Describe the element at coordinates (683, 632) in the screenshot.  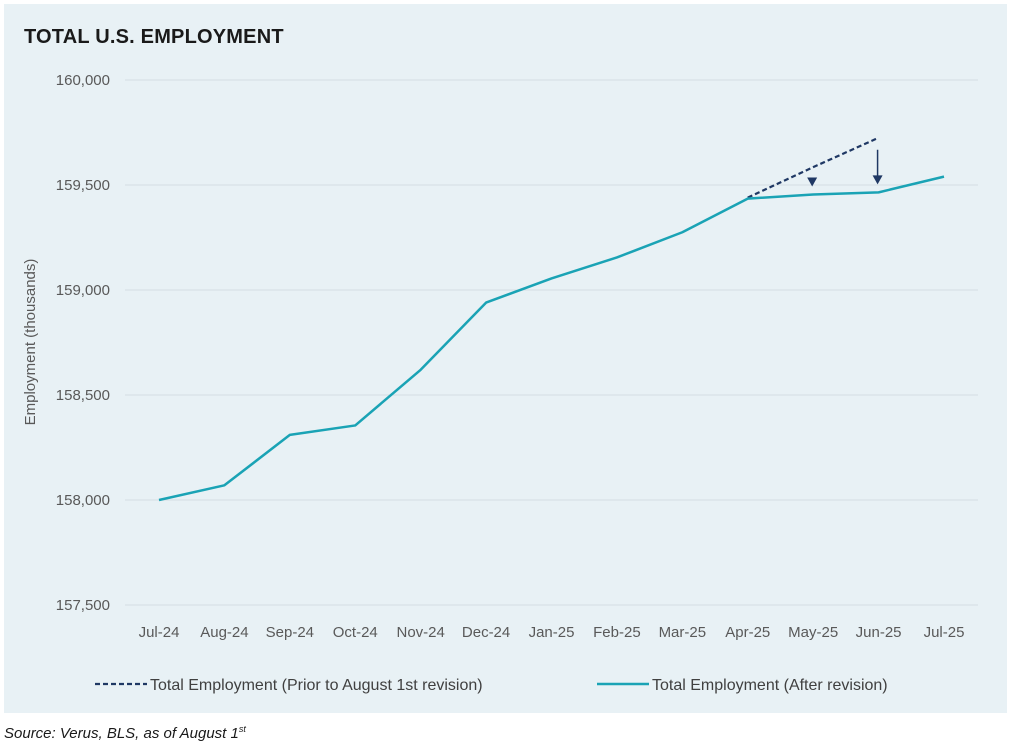
I see `x-tick-label: Mar-25` at that location.